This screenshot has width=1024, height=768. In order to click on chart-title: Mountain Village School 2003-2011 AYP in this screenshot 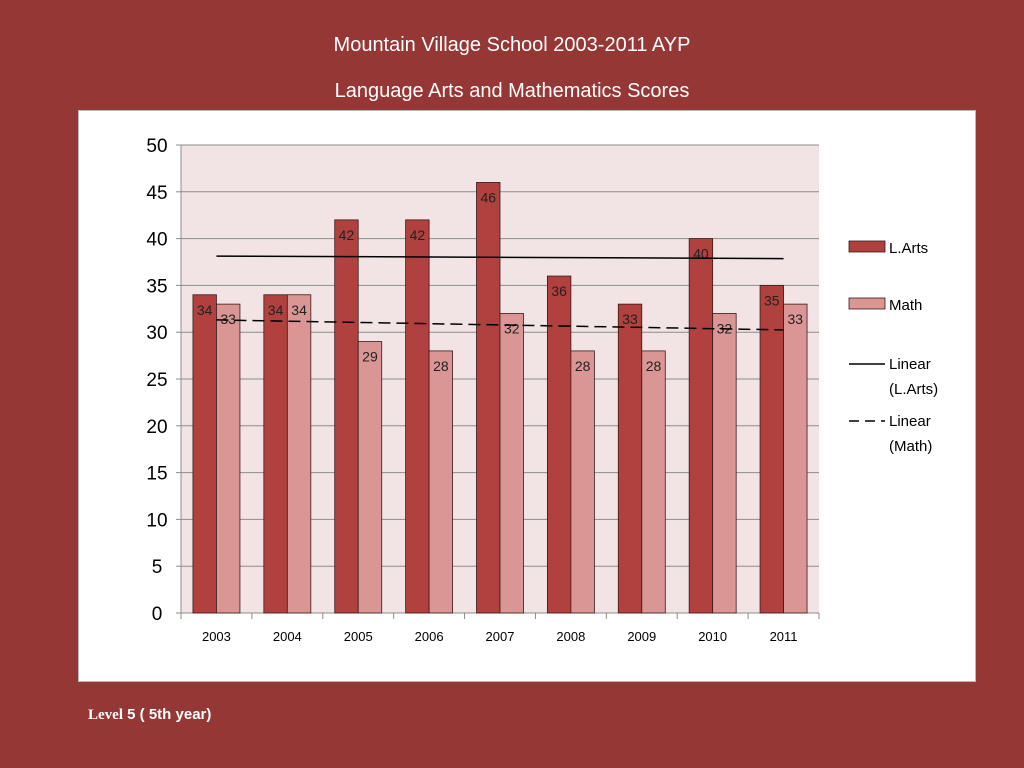, I will do `click(512, 45)`.